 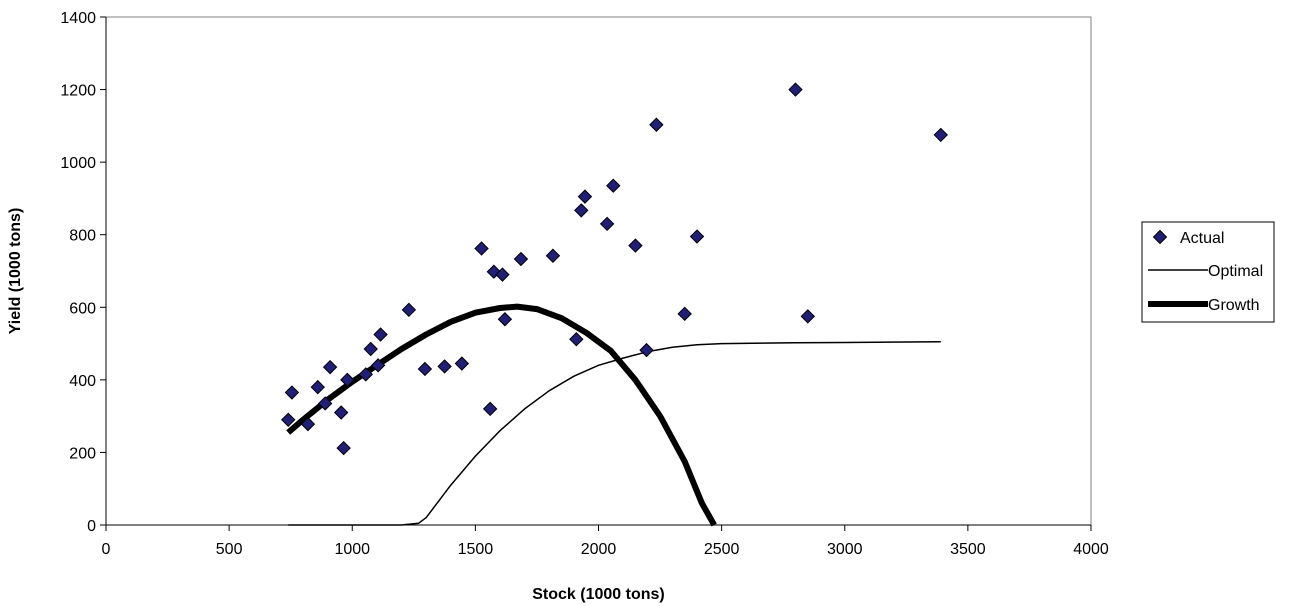 I want to click on legend-label-optimal: Optimal, so click(x=1235, y=271).